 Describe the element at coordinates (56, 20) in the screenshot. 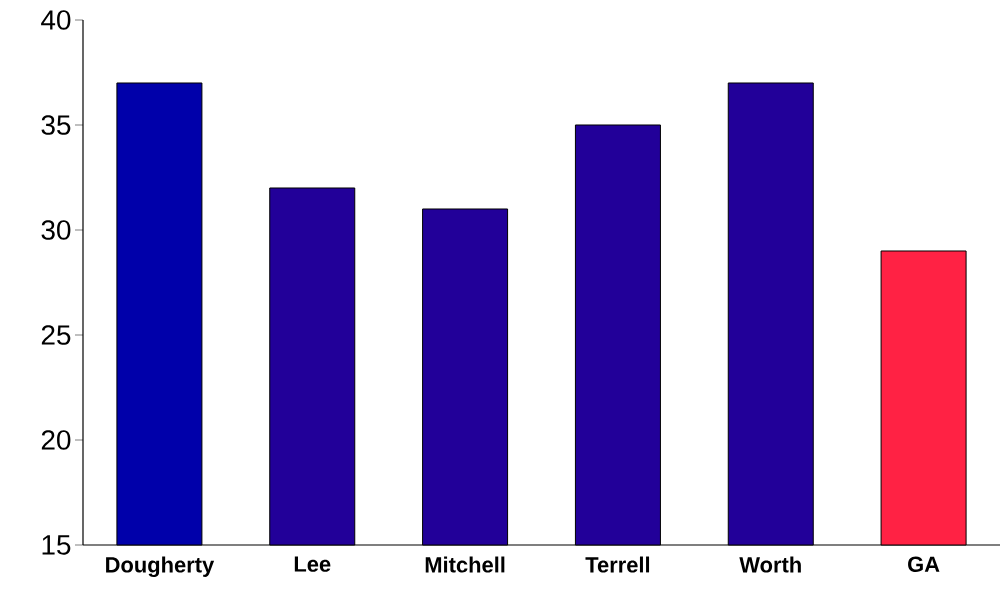

I see `y-tick-label: 40` at that location.